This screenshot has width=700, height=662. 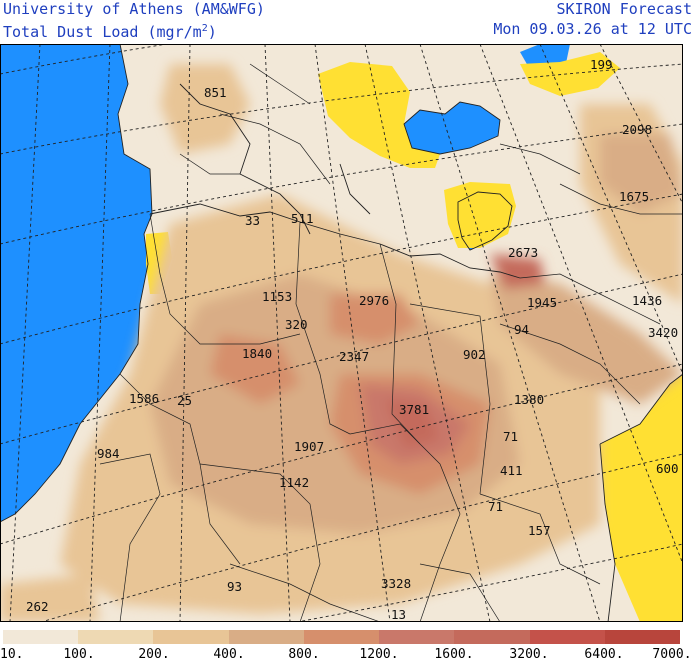 I want to click on value-label: 1436, so click(x=647, y=300).